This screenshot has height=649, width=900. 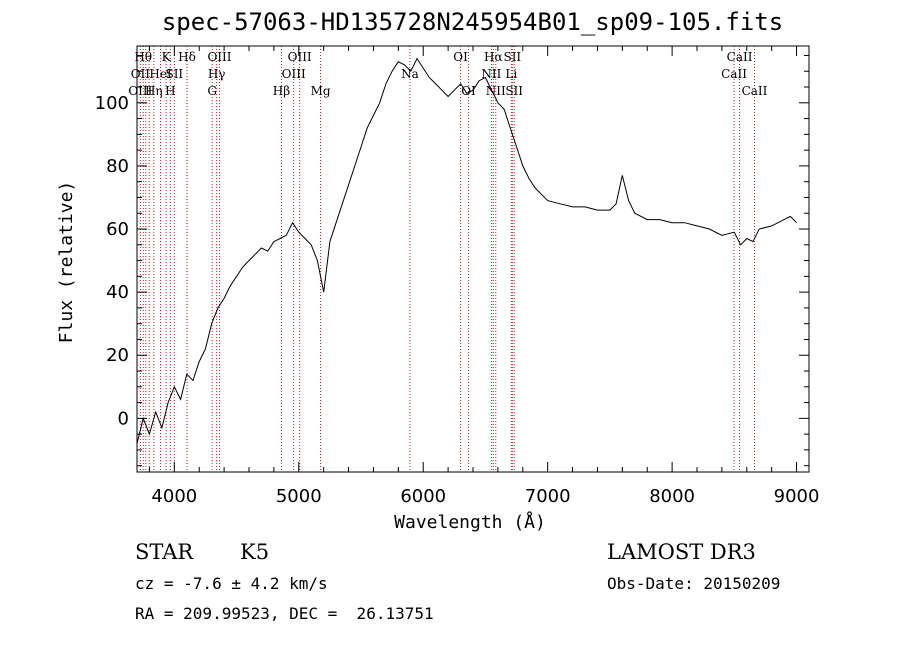 I want to click on y-tick-label: 0, so click(x=123, y=418).